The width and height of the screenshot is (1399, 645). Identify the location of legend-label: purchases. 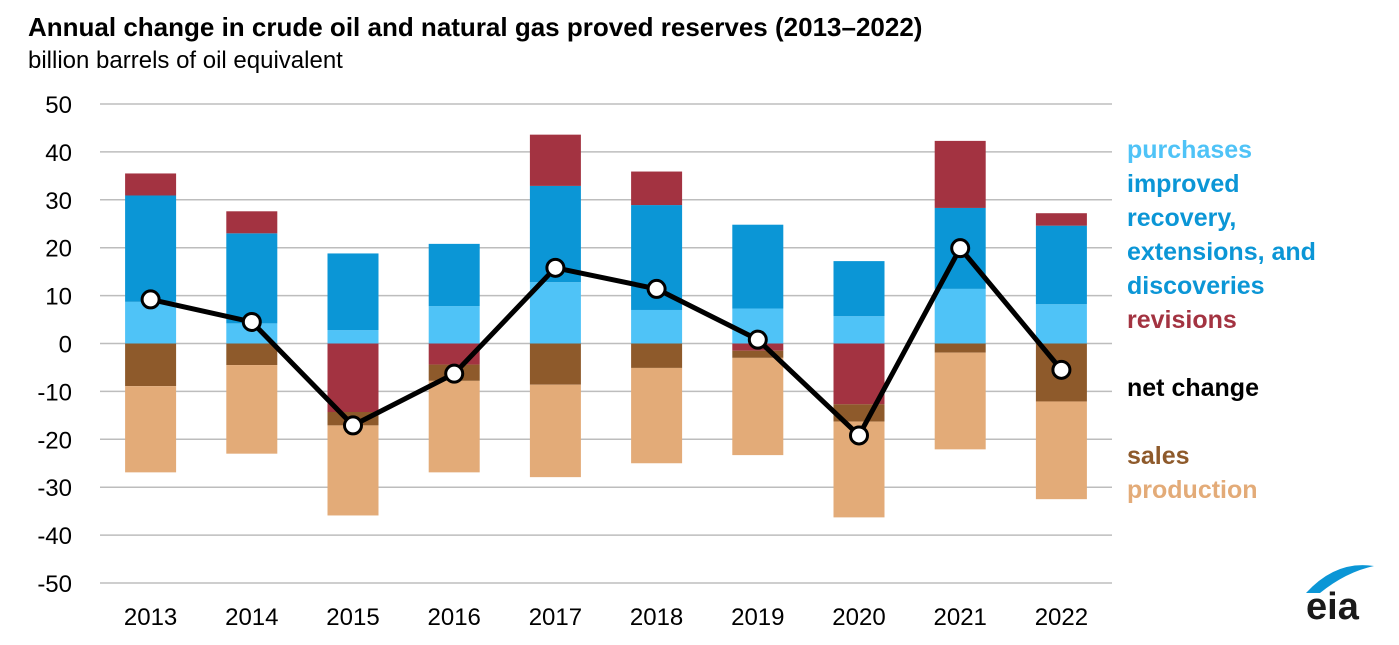
(1189, 150).